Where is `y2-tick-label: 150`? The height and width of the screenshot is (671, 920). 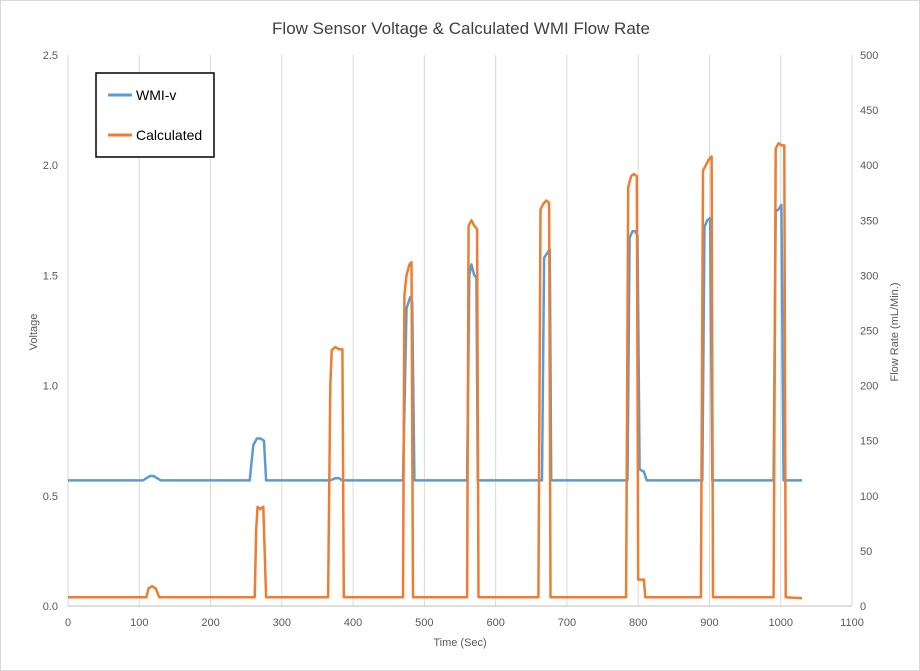
y2-tick-label: 150 is located at coordinates (869, 442).